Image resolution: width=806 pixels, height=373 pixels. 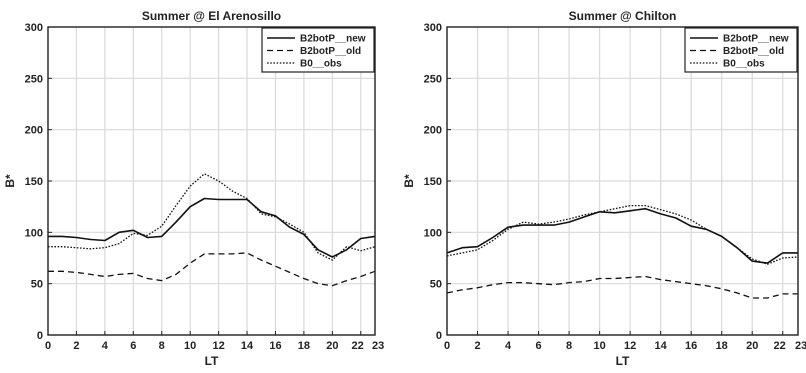 I want to click on legend-box, so click(x=741, y=50).